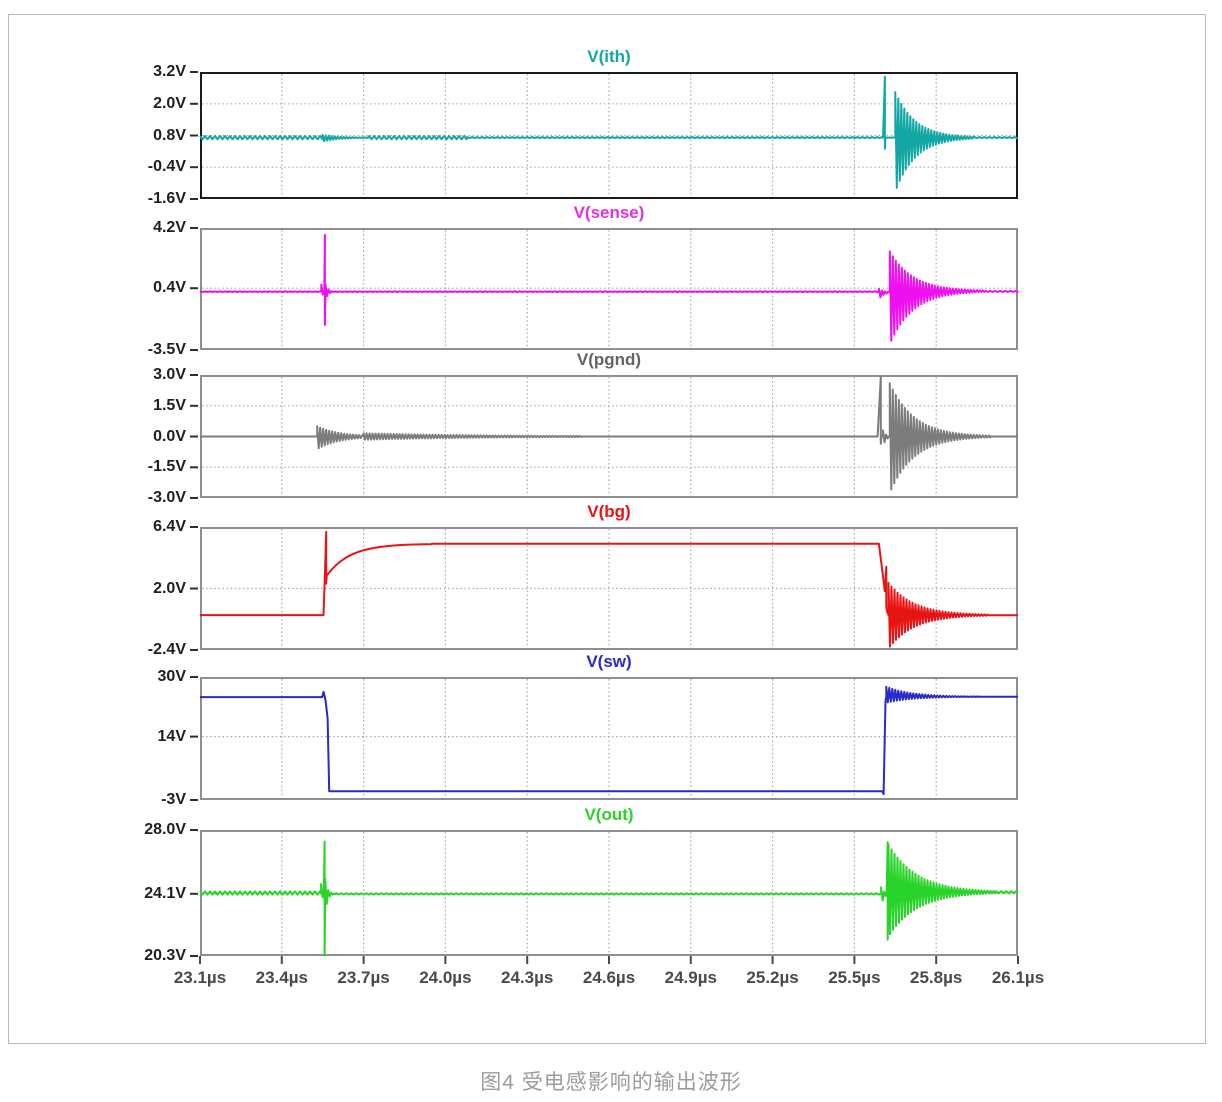  I want to click on plot-v-out, so click(604, 893).